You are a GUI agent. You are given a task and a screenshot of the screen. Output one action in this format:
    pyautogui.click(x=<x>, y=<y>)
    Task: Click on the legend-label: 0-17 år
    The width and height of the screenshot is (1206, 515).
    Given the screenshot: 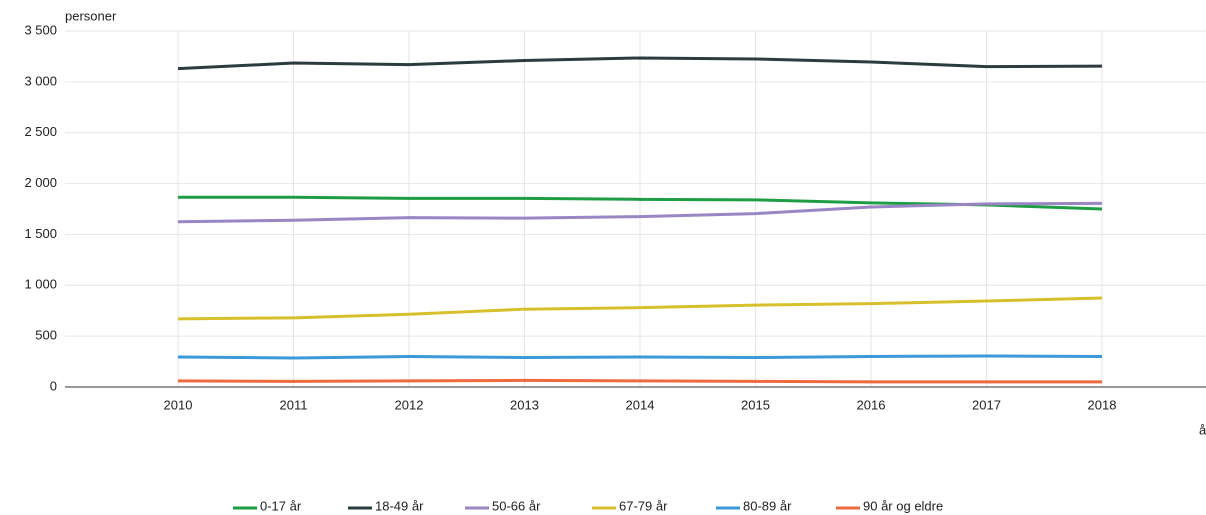 What is the action you would take?
    pyautogui.click(x=281, y=505)
    